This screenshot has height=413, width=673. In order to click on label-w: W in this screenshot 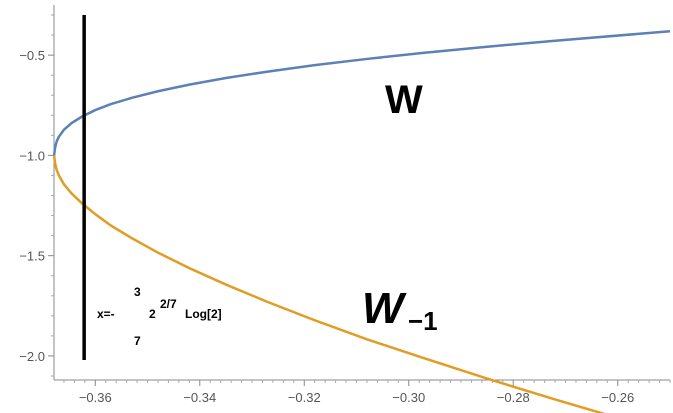, I will do `click(404, 100)`.